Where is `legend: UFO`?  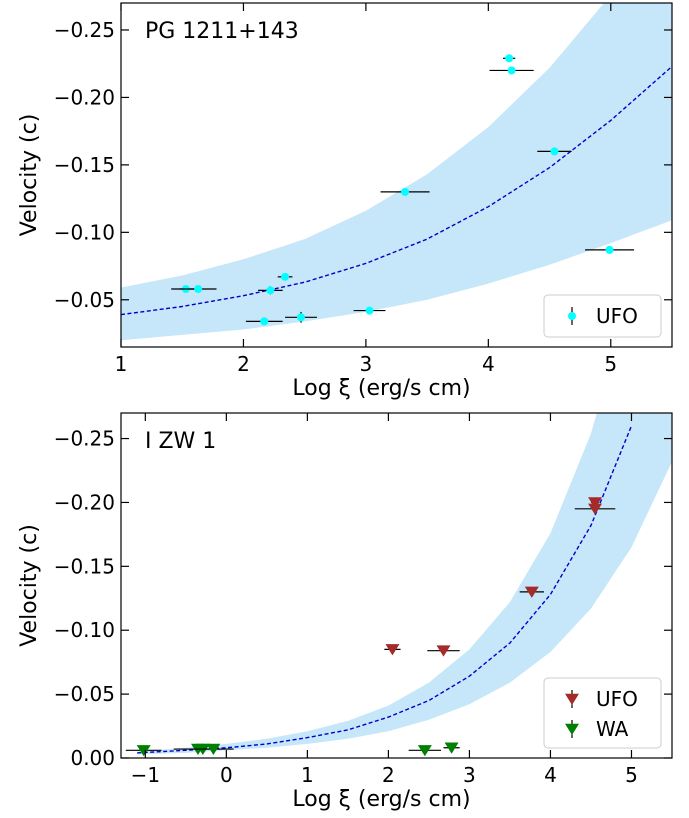
legend: UFO is located at coordinates (602, 316).